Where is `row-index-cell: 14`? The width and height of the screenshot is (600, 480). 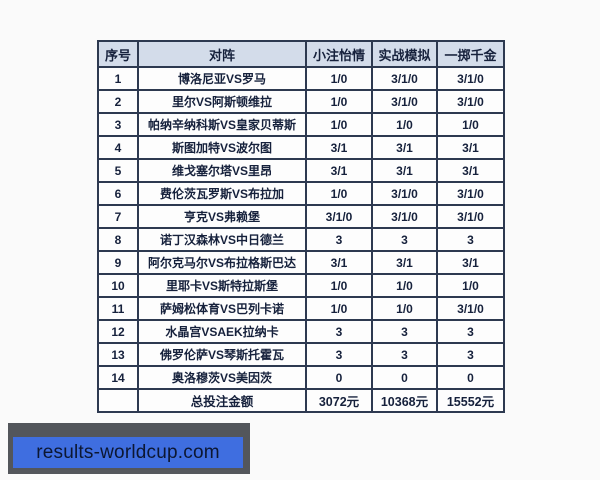
row-index-cell: 14 is located at coordinates (118, 377).